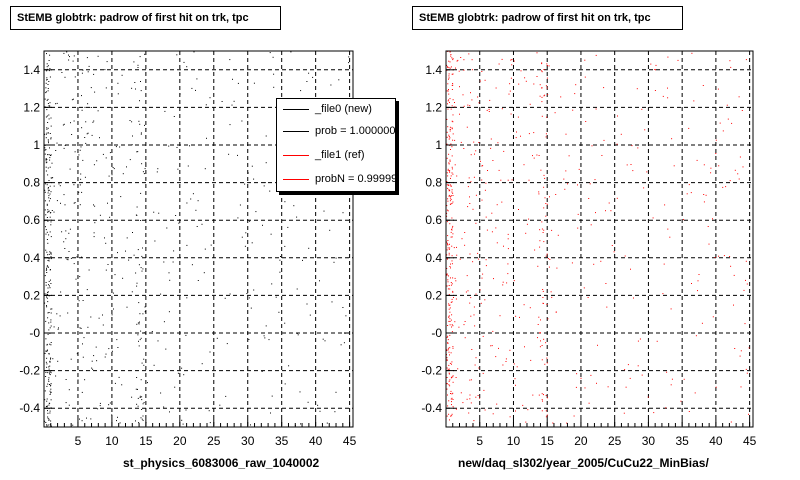  I want to click on y-tick-label: 0.2, so click(433, 295).